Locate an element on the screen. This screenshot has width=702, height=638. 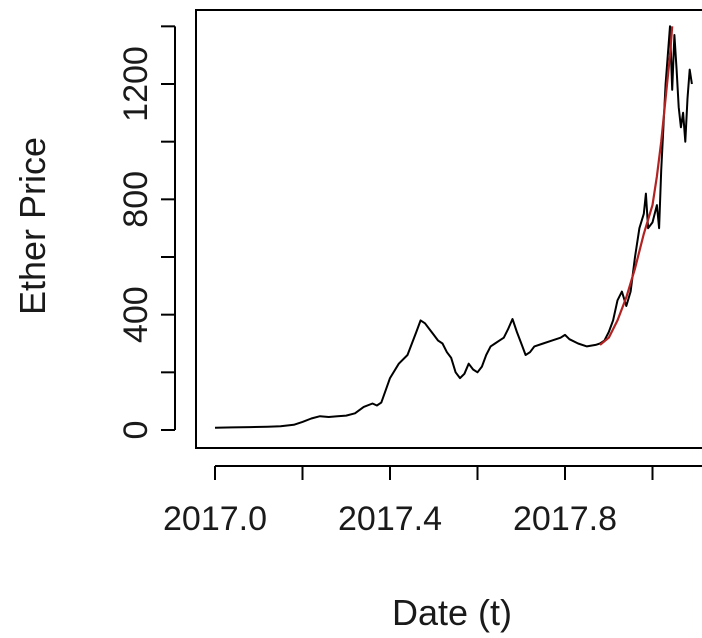
fitted-trend-line is located at coordinates (636, 186).